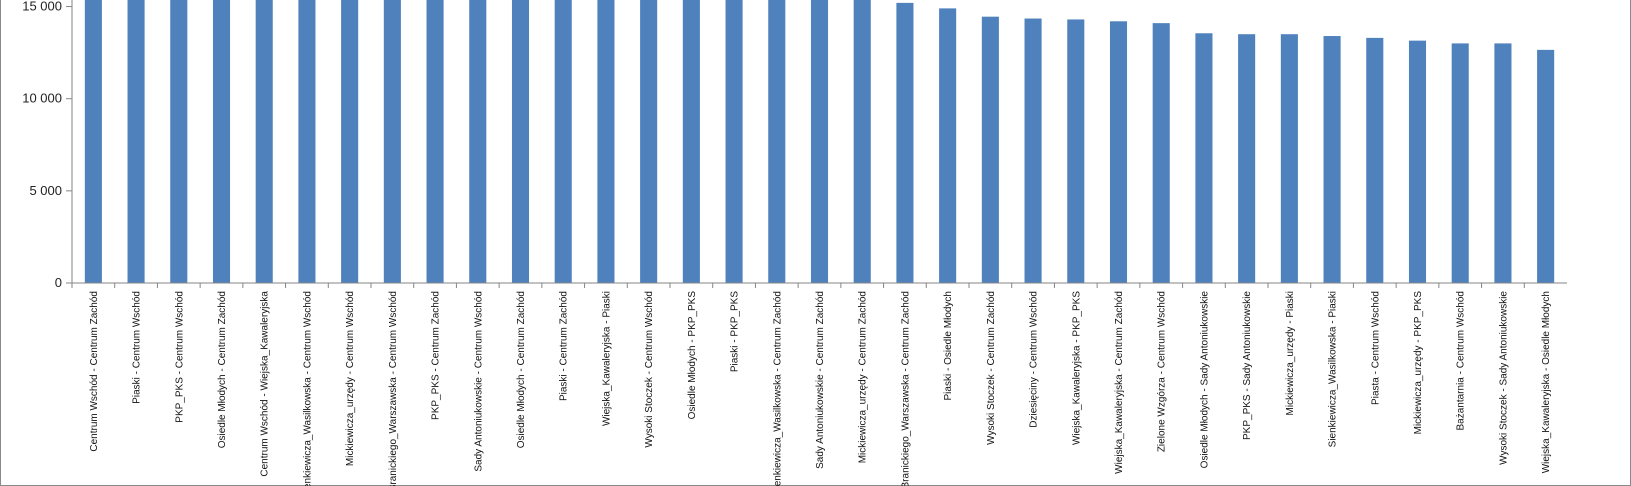  Describe the element at coordinates (42, 7) in the screenshot. I see `y-tick-label: 15 000` at that location.